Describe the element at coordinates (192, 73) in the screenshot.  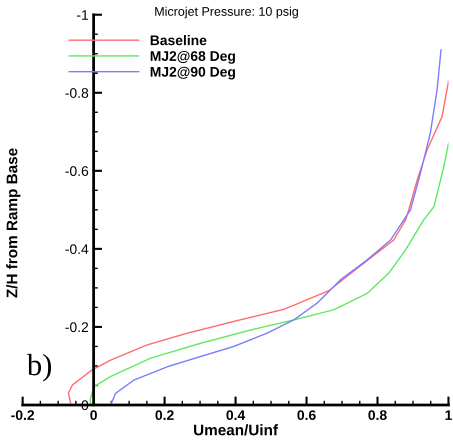
I see `legend-label: MJ2@90 Deg` at that location.